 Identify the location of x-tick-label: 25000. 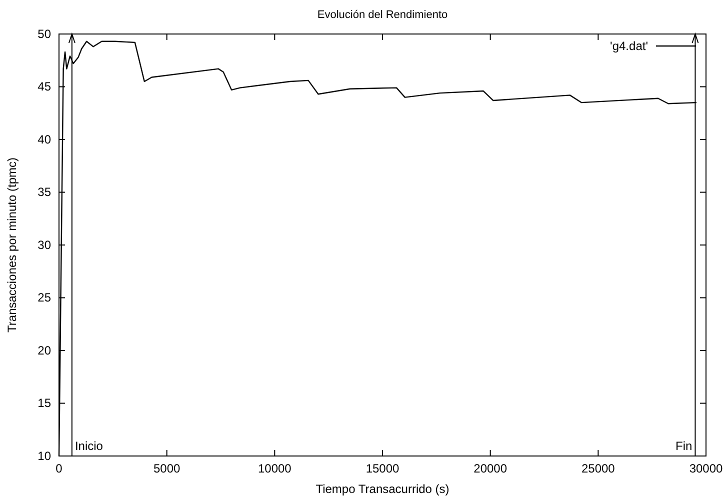
(598, 469).